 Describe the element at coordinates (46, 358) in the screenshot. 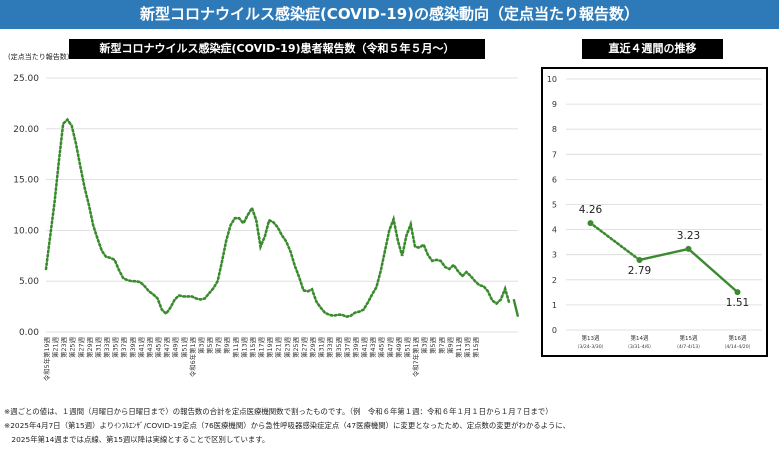

I see `main-x-tick-label: 令和5年第19週` at that location.